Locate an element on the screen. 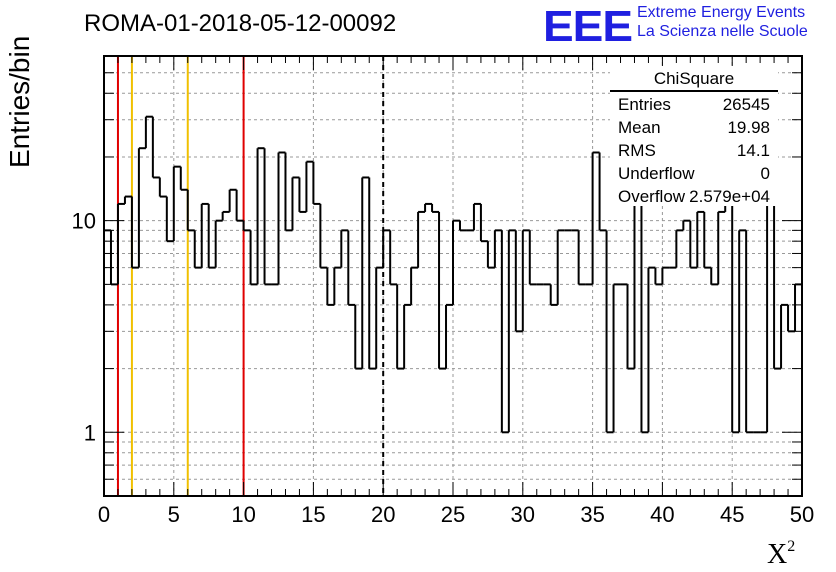 This screenshot has height=572, width=836. x-tick-label: 50 is located at coordinates (802, 514).